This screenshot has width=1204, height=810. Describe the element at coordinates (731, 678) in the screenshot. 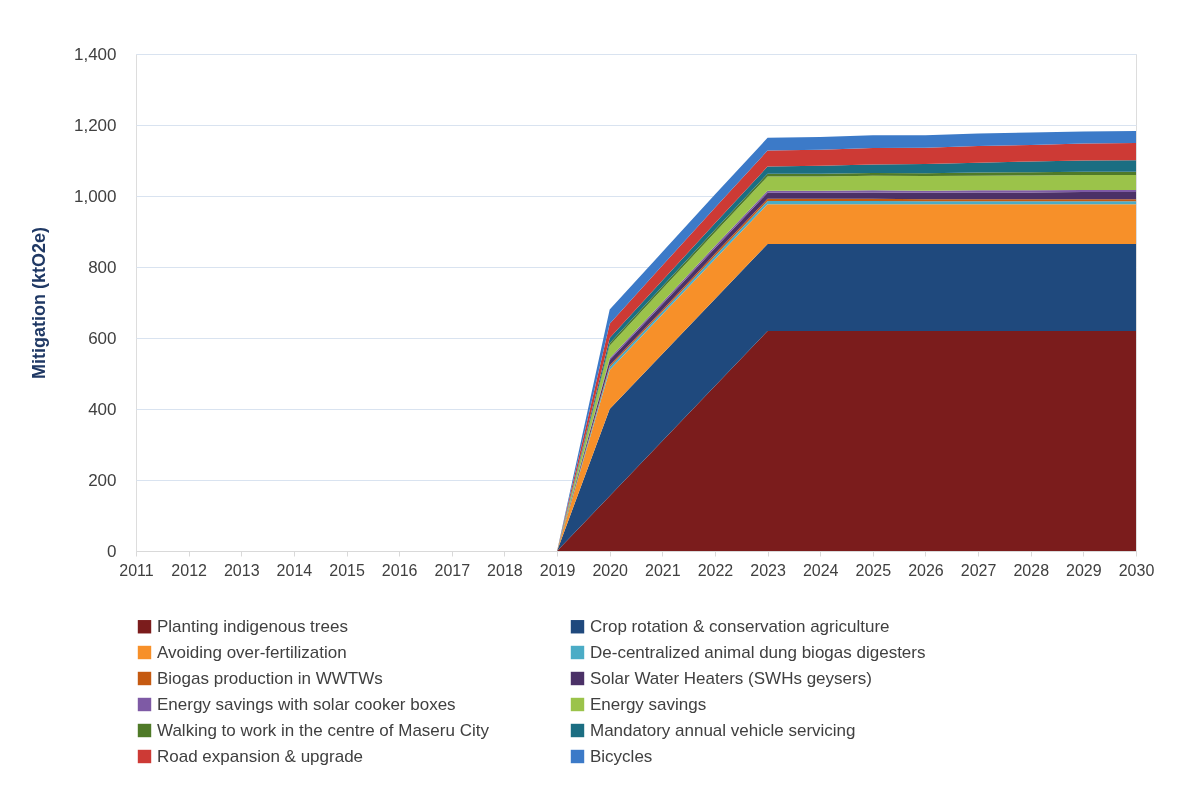

I see `legend-label: Solar Water Heaters (SWHs geysers)` at that location.